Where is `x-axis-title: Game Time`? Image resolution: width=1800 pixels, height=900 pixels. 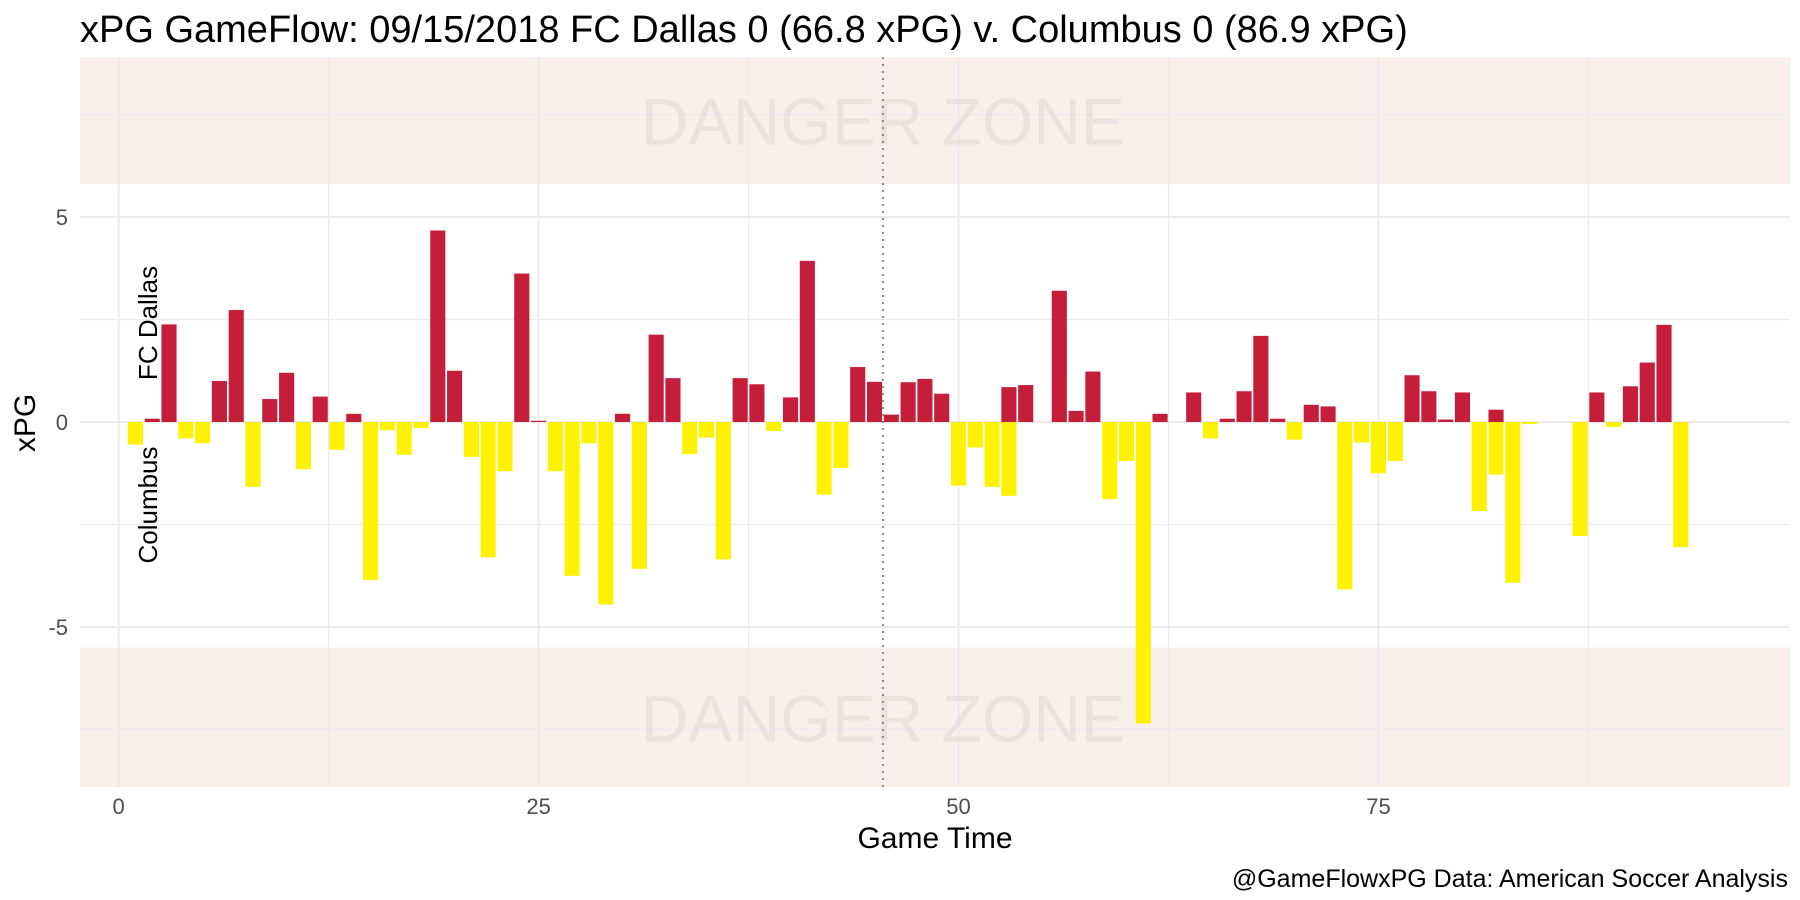
x-axis-title: Game Time is located at coordinates (934, 838).